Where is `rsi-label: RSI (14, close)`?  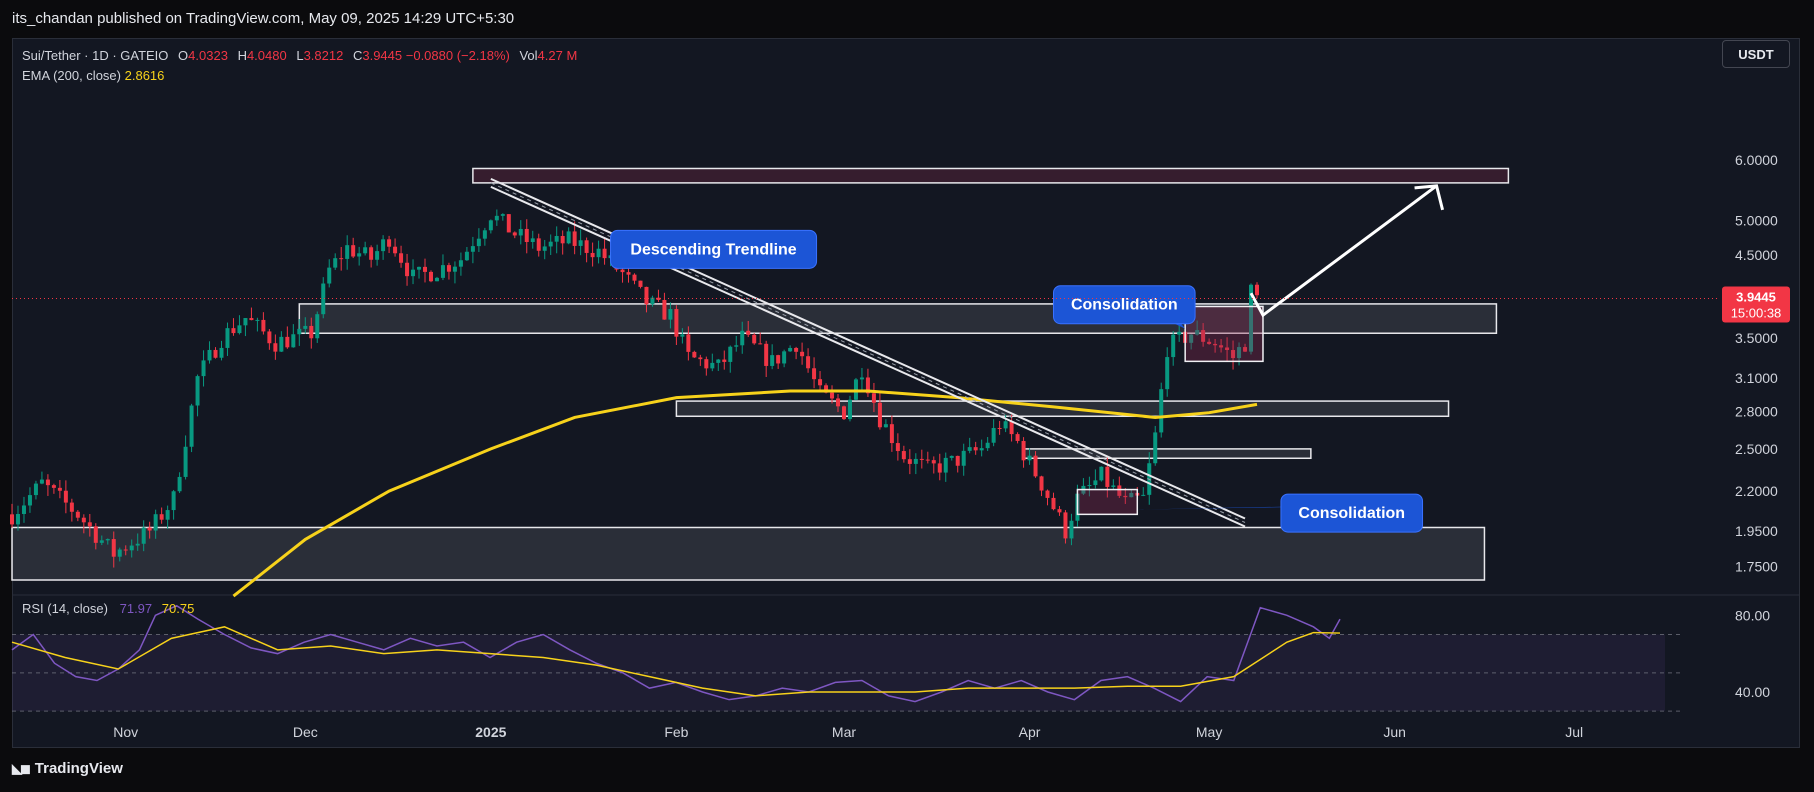
rsi-label: RSI (14, close) is located at coordinates (65, 608).